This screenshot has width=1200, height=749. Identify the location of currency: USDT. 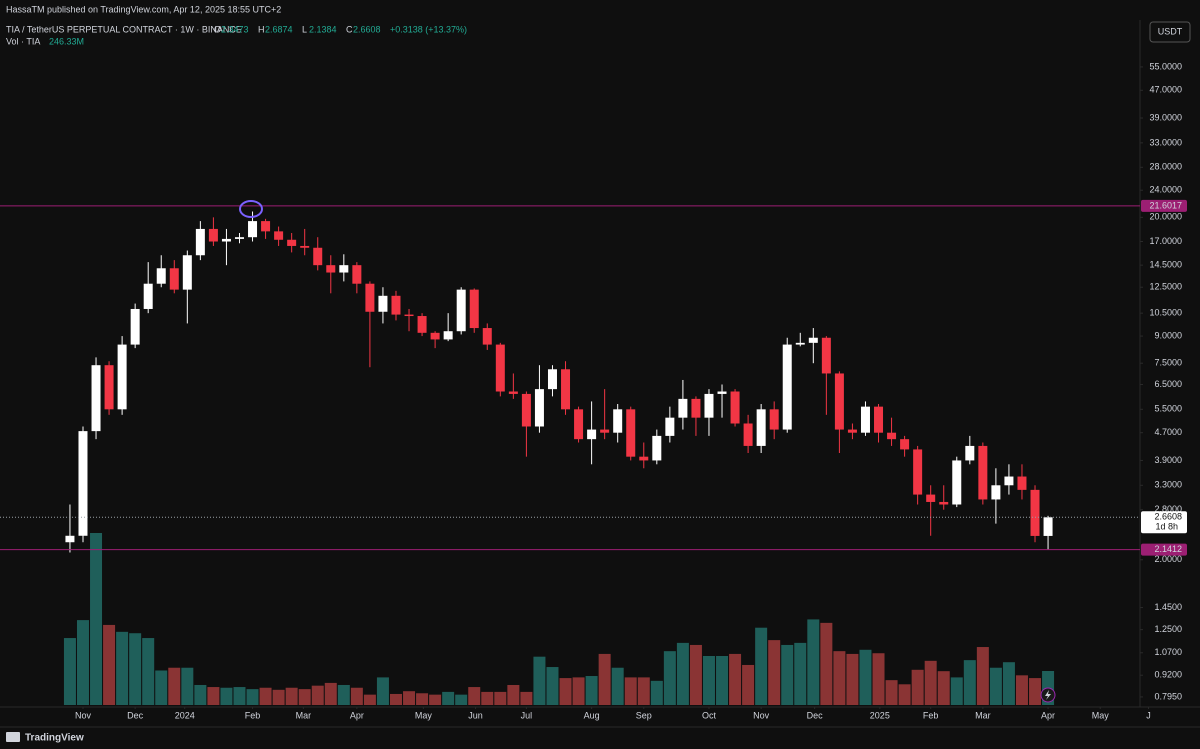
(1170, 31).